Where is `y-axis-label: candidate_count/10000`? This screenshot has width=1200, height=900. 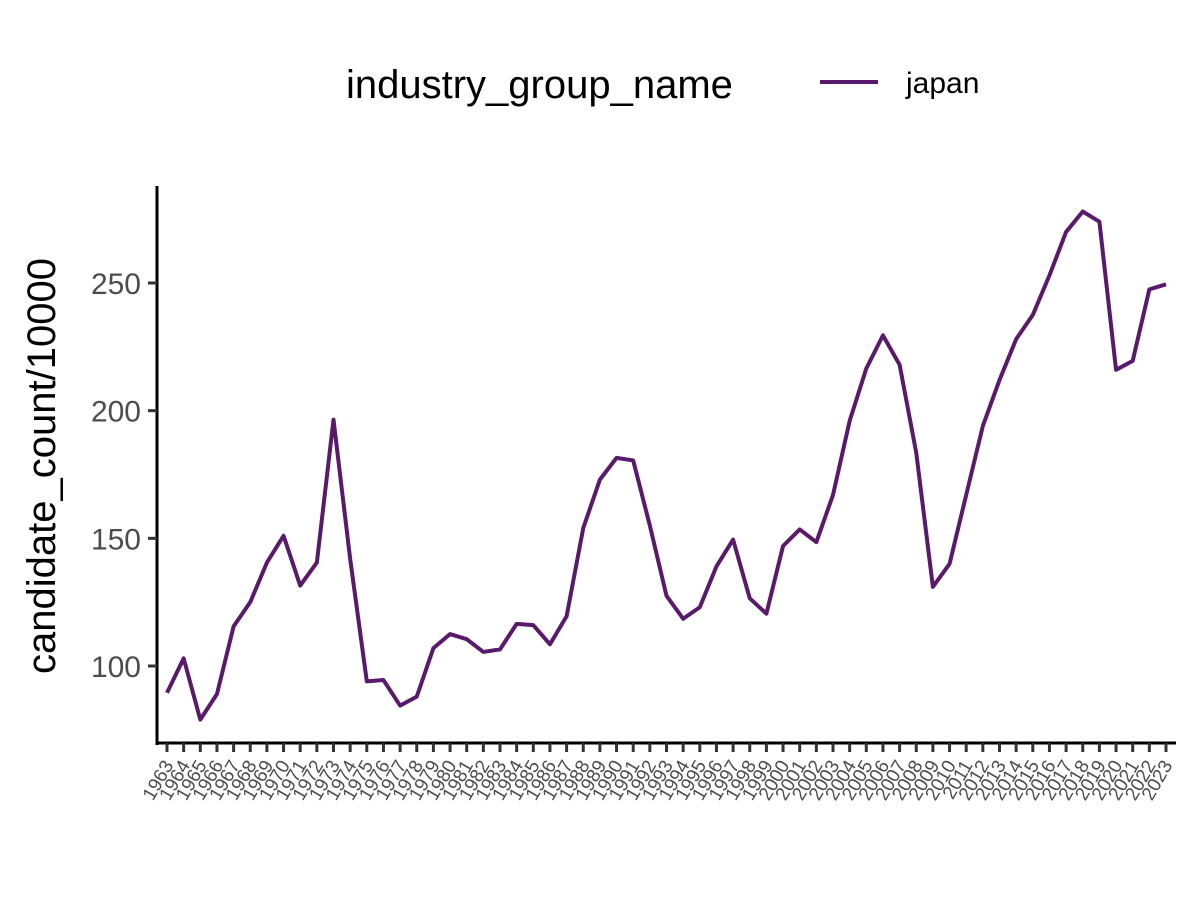
y-axis-label: candidate_count/10000 is located at coordinates (42, 466).